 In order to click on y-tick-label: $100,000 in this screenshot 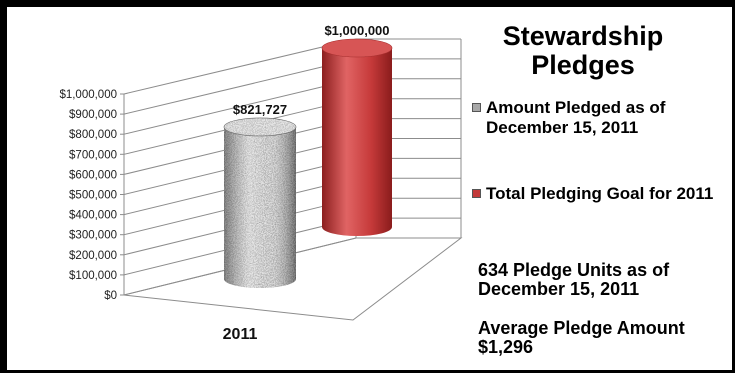, I will do `click(93, 276)`.